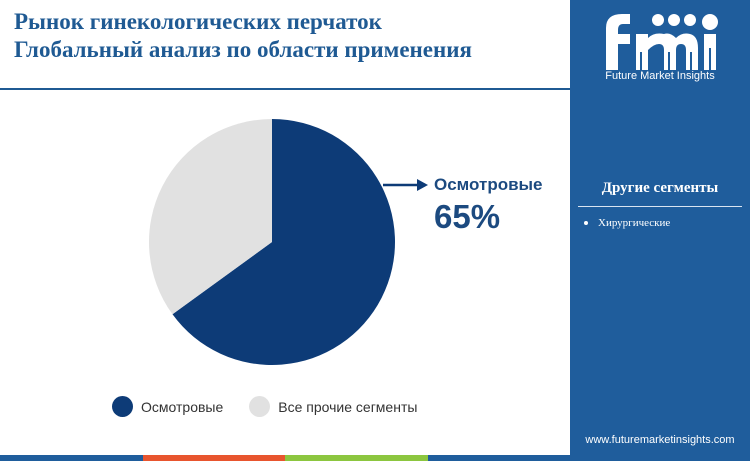  I want to click on legend-item-others: Все прочие сегменты, so click(333, 406).